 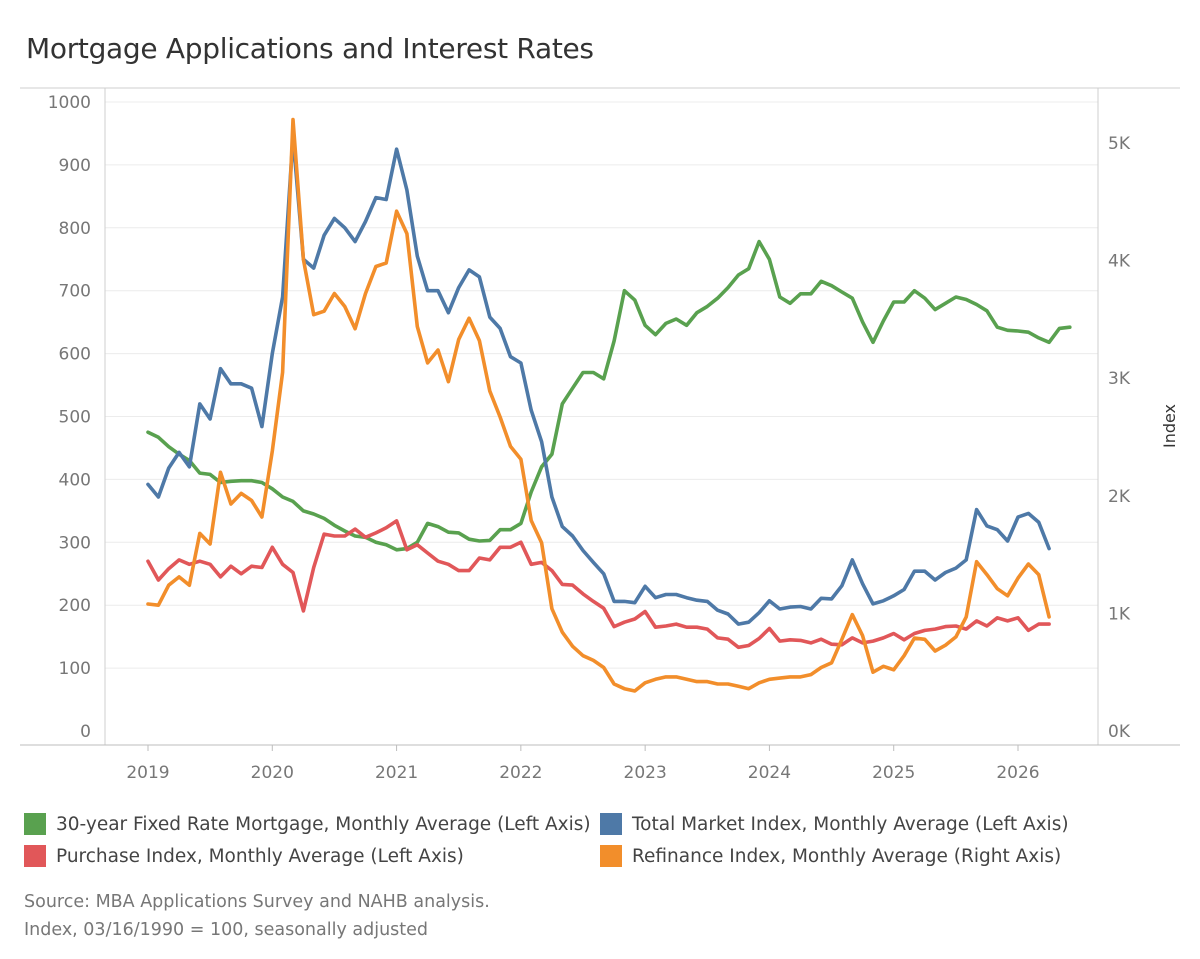 What do you see at coordinates (272, 773) in the screenshot?
I see `x-tick-label: 2020` at bounding box center [272, 773].